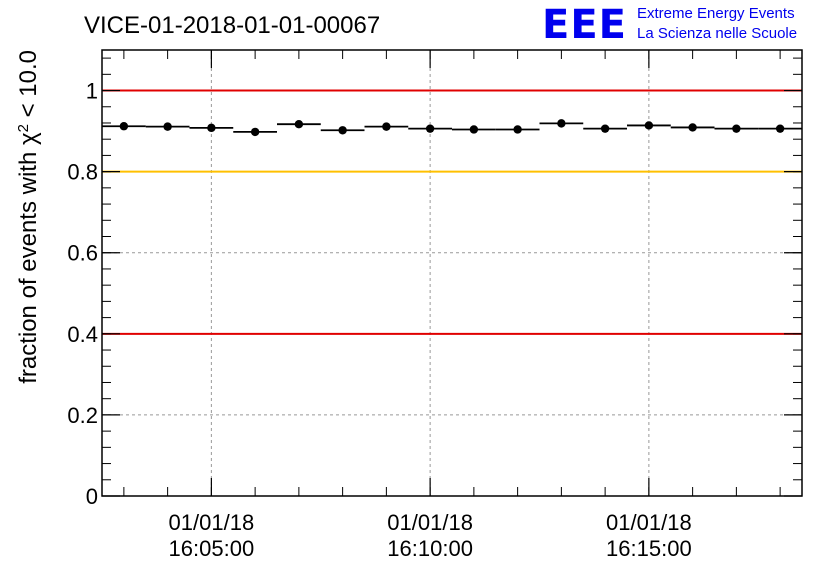 The width and height of the screenshot is (836, 572). What do you see at coordinates (212, 548) in the screenshot?
I see `x-tick-label-time: 16:05:00` at bounding box center [212, 548].